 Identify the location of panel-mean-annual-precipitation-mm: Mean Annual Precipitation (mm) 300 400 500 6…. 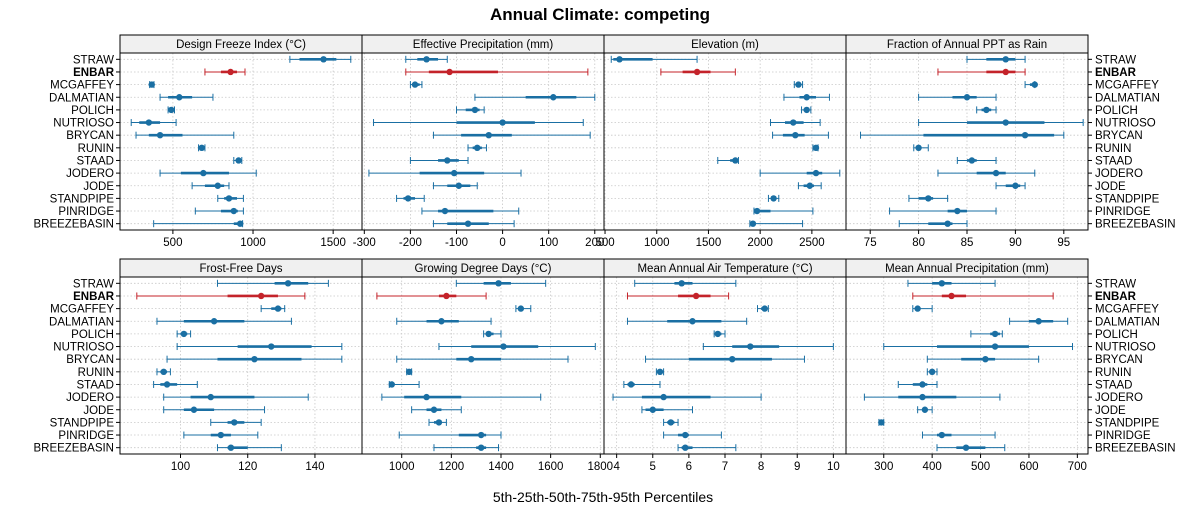
(967, 365).